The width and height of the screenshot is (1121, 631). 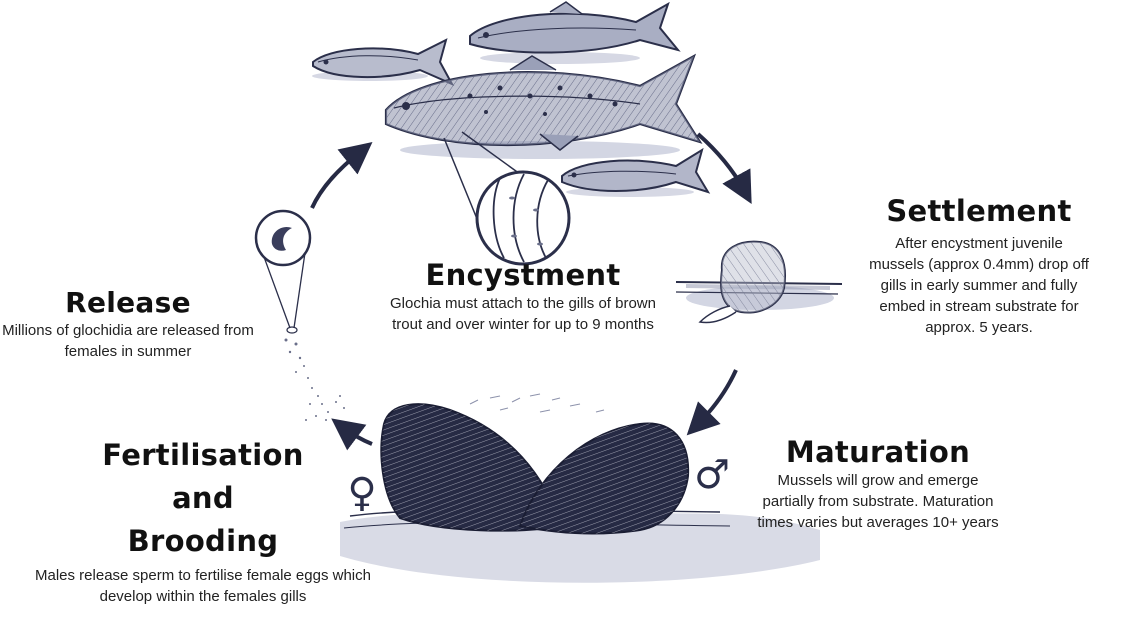 I want to click on glochidium-icon, so click(x=299, y=315).